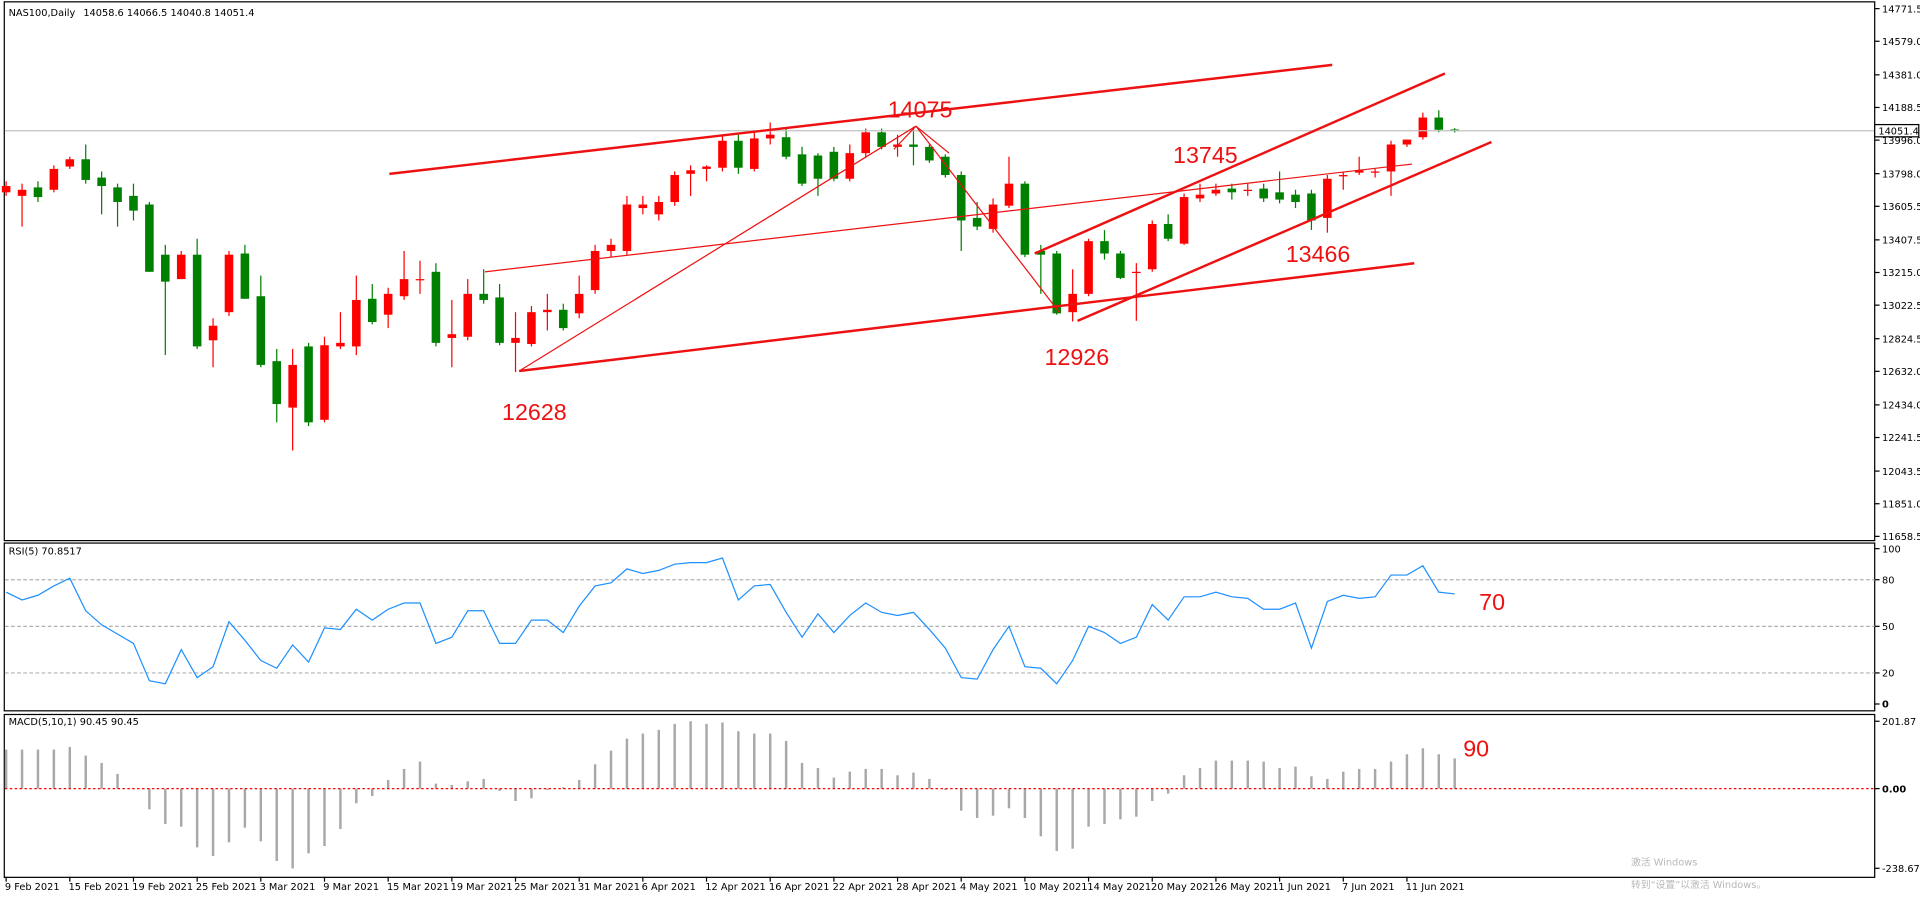 This screenshot has height=900, width=1920. I want to click on y-tick-label: 20, so click(1888, 674).